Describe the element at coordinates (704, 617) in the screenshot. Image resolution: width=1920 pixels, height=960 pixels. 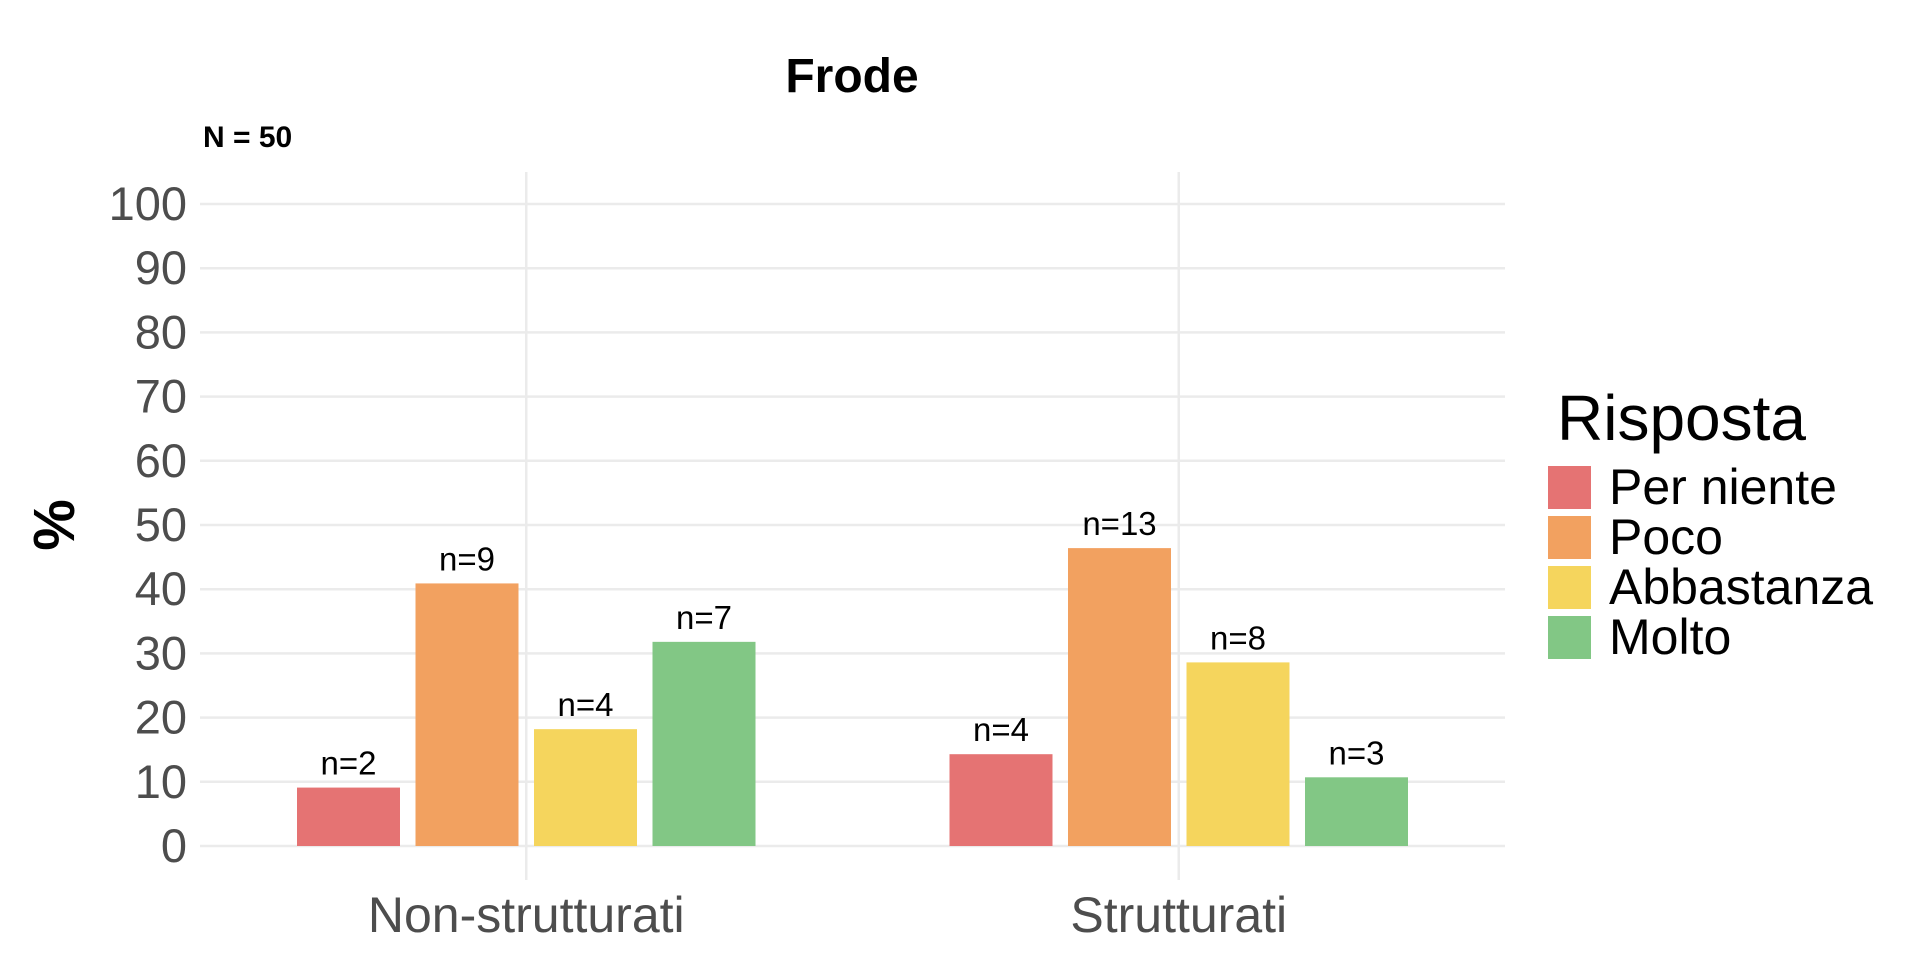
I see `data-label: n=7` at that location.